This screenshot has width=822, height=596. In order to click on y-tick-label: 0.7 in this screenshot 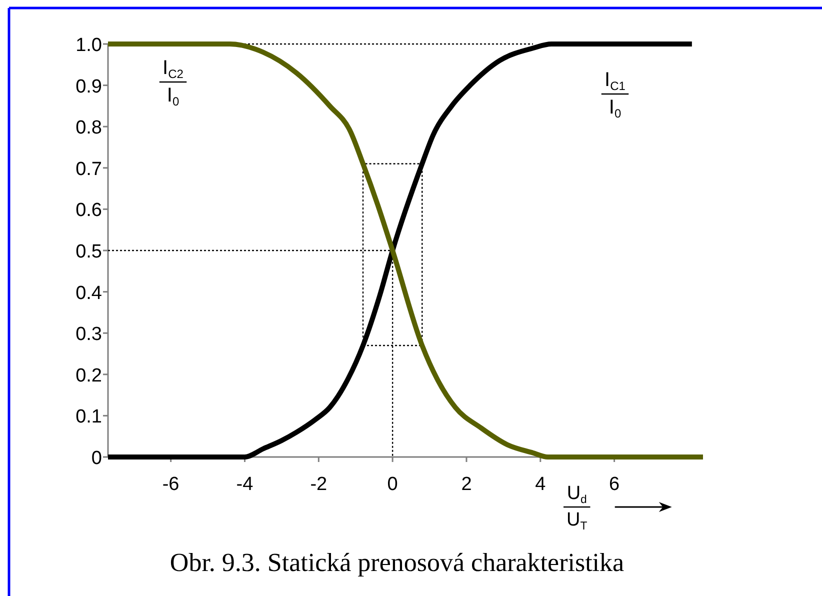, I will do `click(89, 169)`.